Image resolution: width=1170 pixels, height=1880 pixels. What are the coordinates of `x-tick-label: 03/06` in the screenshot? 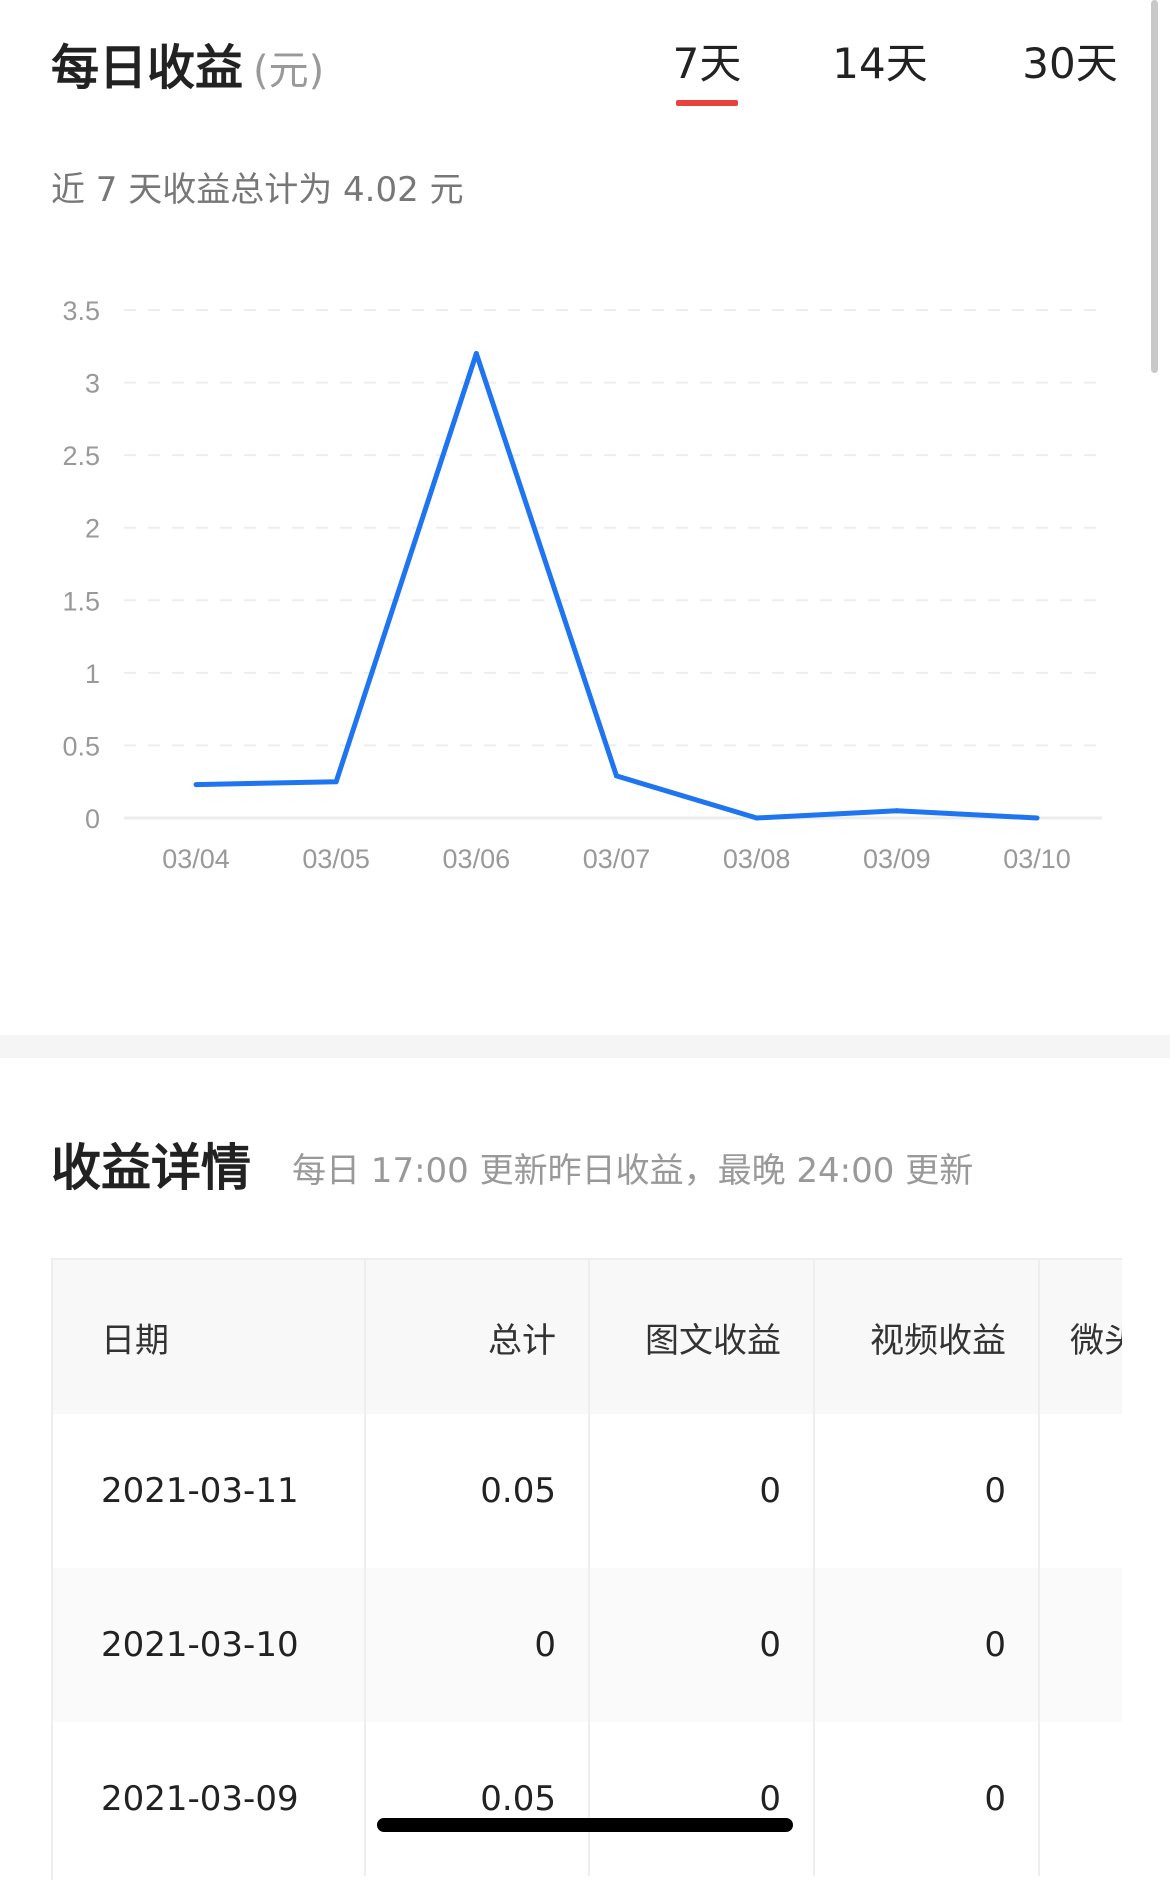 It's located at (477, 859).